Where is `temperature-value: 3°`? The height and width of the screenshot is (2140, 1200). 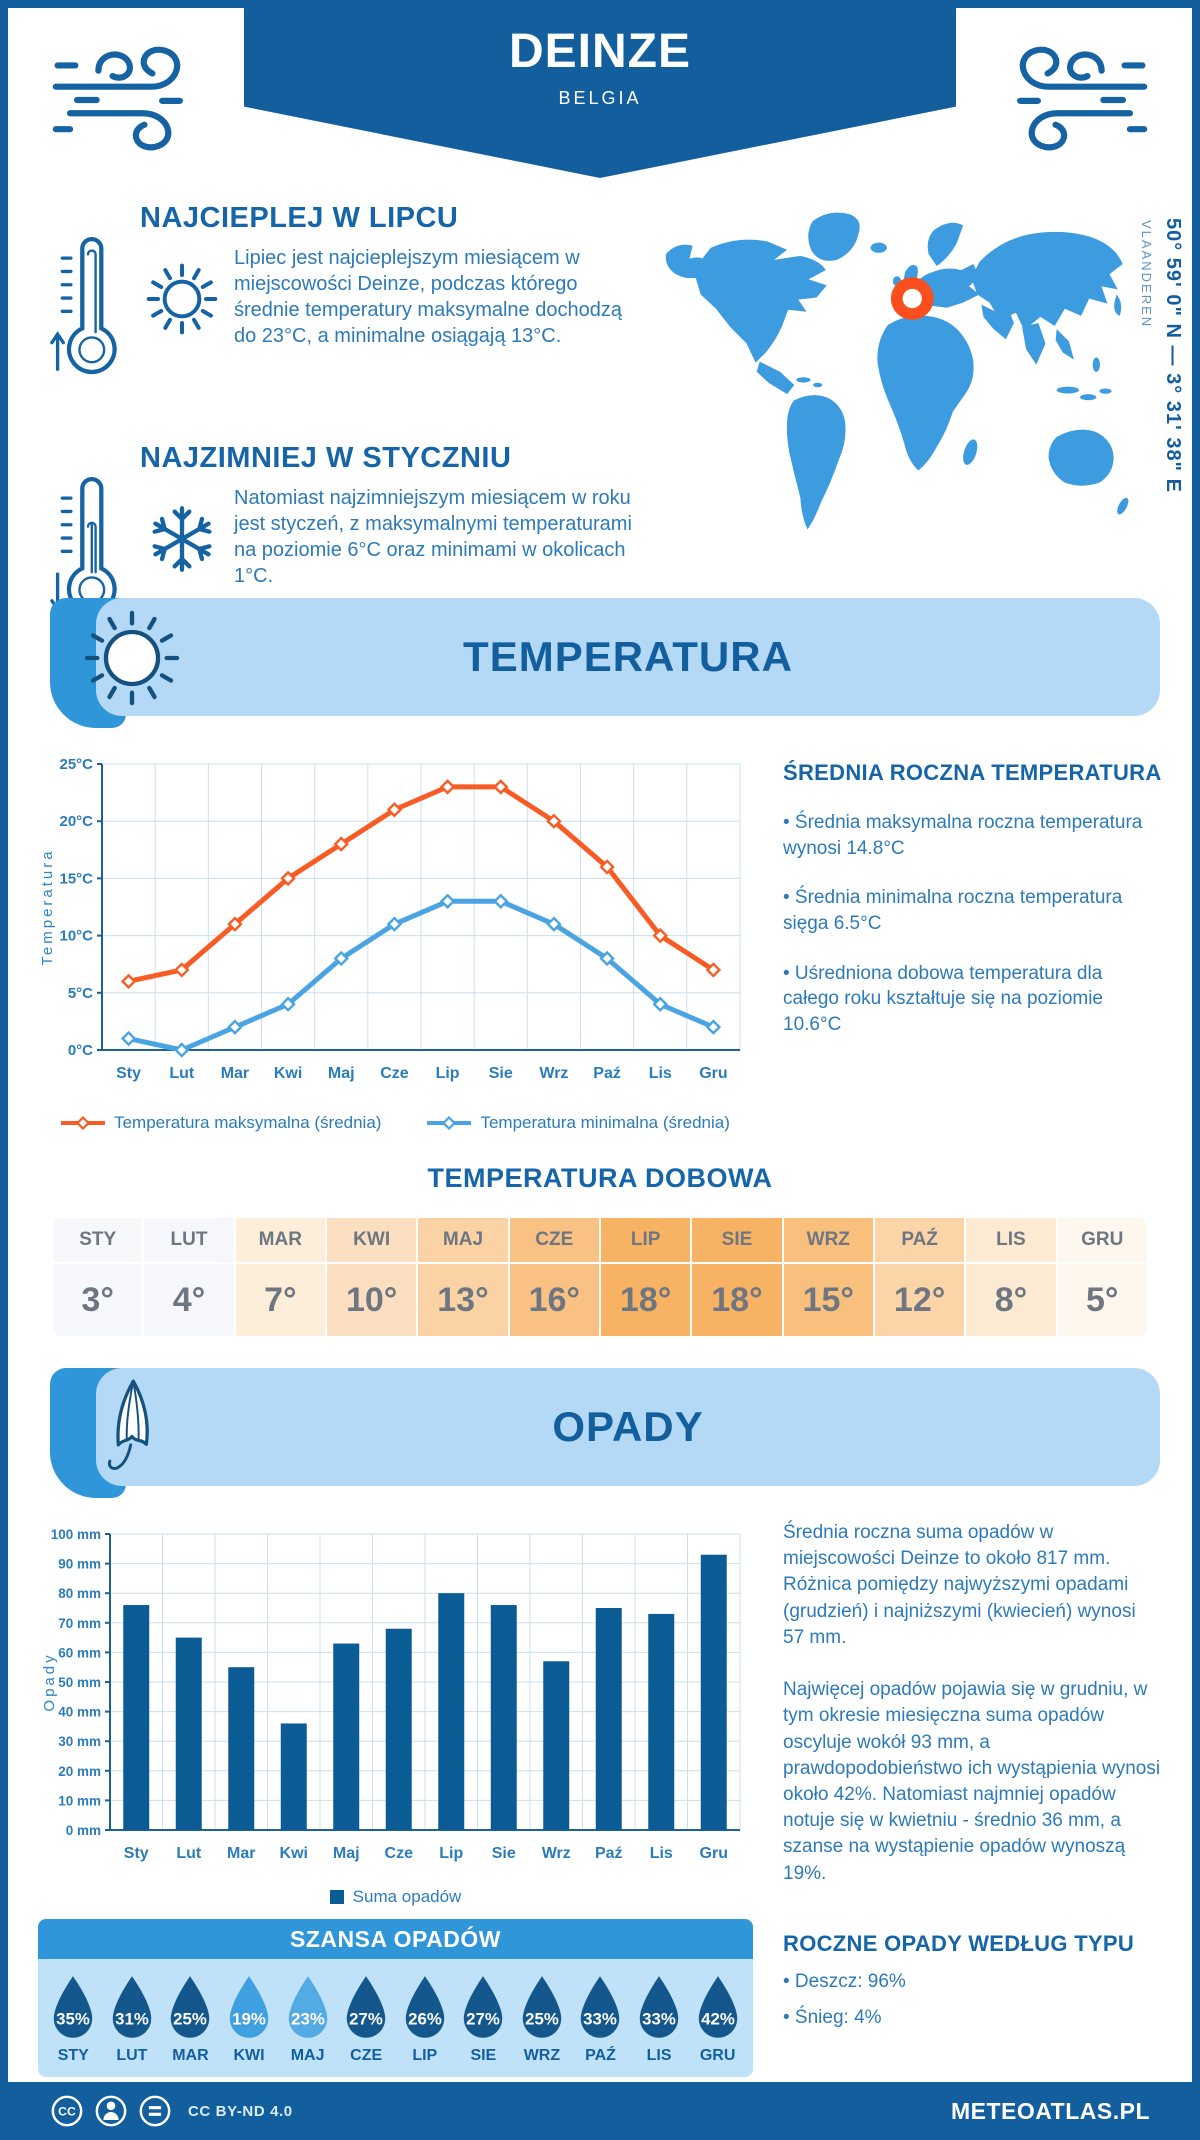 temperature-value: 3° is located at coordinates (97, 1300).